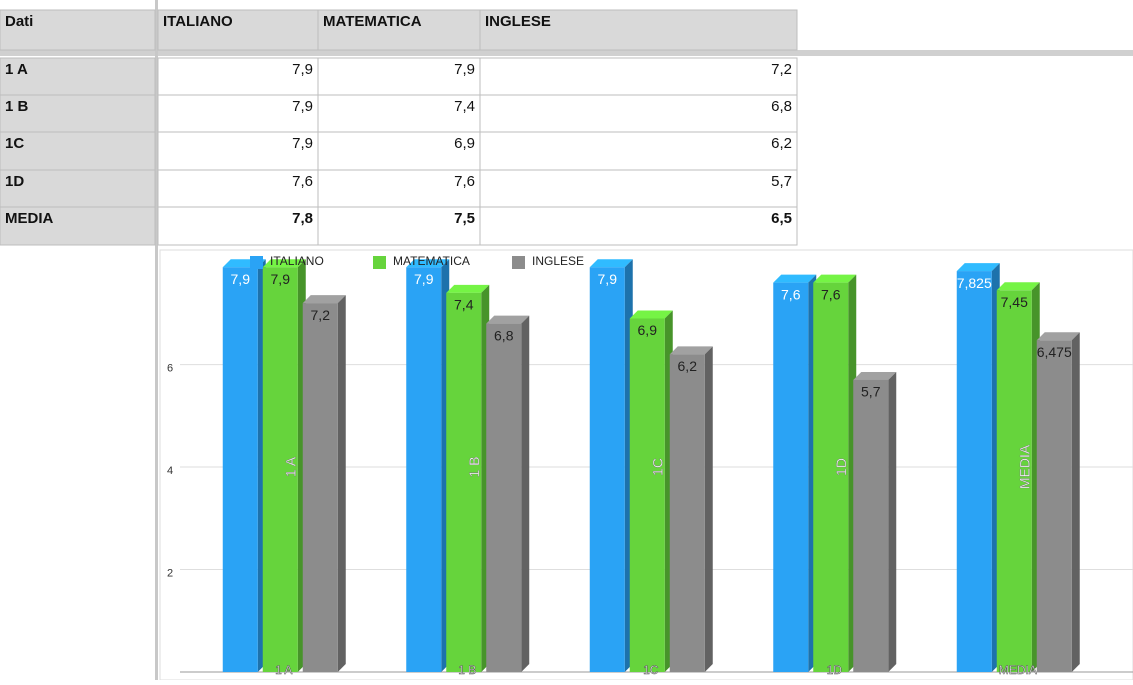  What do you see at coordinates (651, 670) in the screenshot?
I see `x-tick-label: 1C` at bounding box center [651, 670].